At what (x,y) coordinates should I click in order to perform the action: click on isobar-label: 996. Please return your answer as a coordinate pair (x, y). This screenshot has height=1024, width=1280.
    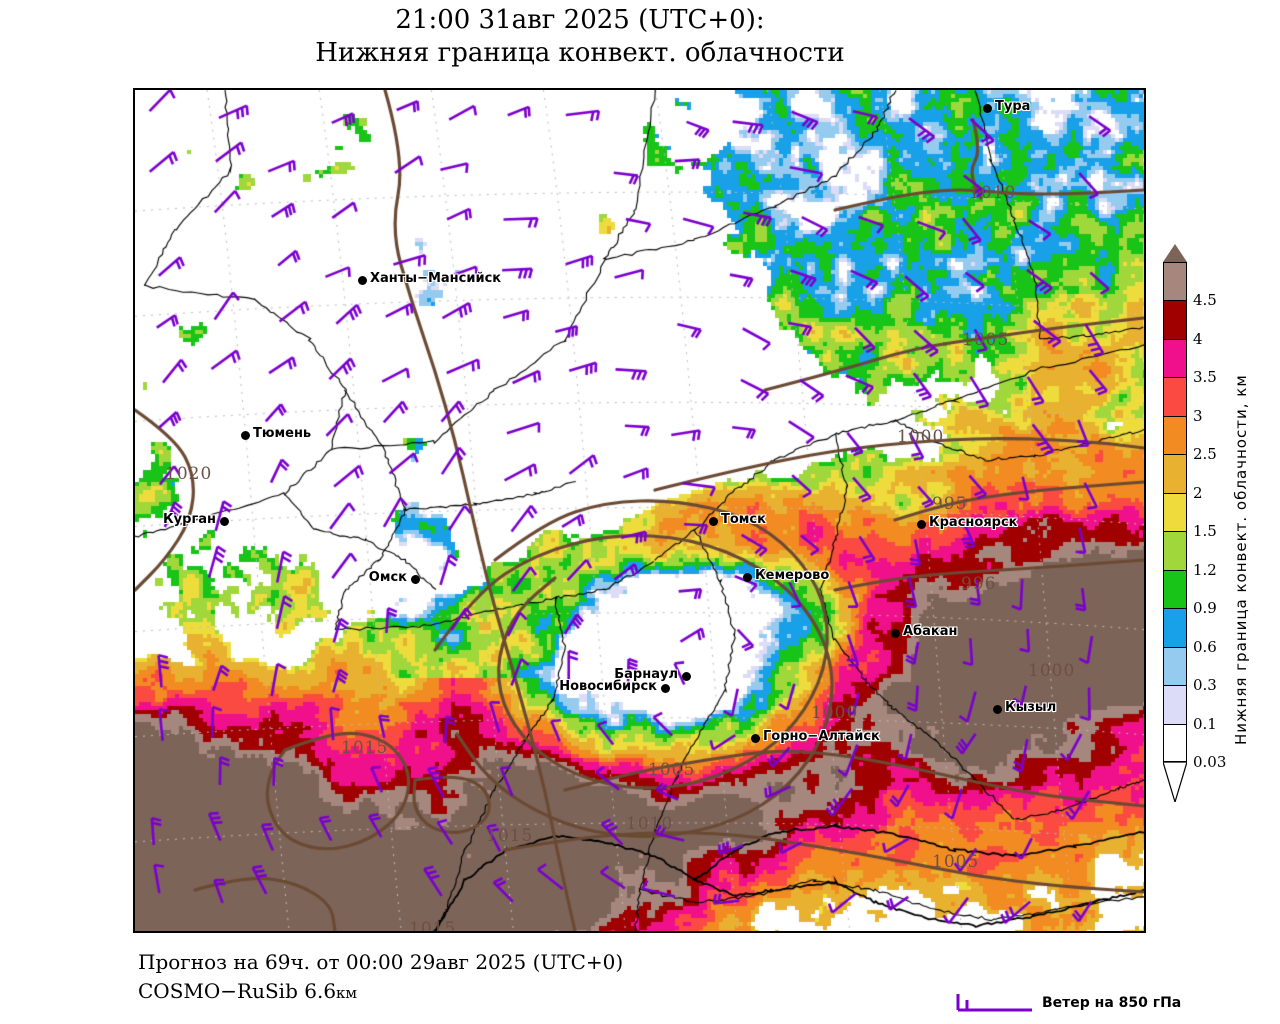
    Looking at the image, I should click on (979, 584).